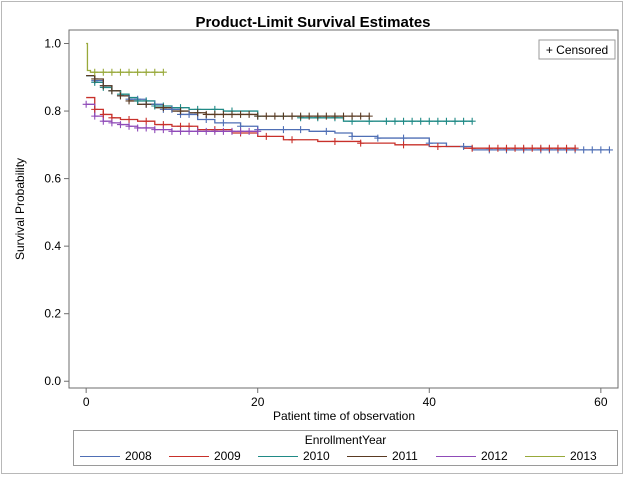 This screenshot has height=477, width=626. What do you see at coordinates (124, 456) in the screenshot?
I see `legend-item-2008: 2008` at bounding box center [124, 456].